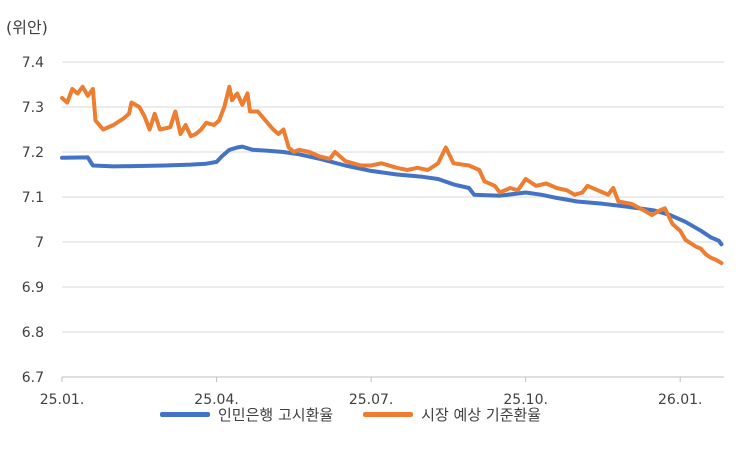 This screenshot has height=451, width=750. What do you see at coordinates (185, 414) in the screenshot?
I see `legend-swatch-pboc` at bounding box center [185, 414].